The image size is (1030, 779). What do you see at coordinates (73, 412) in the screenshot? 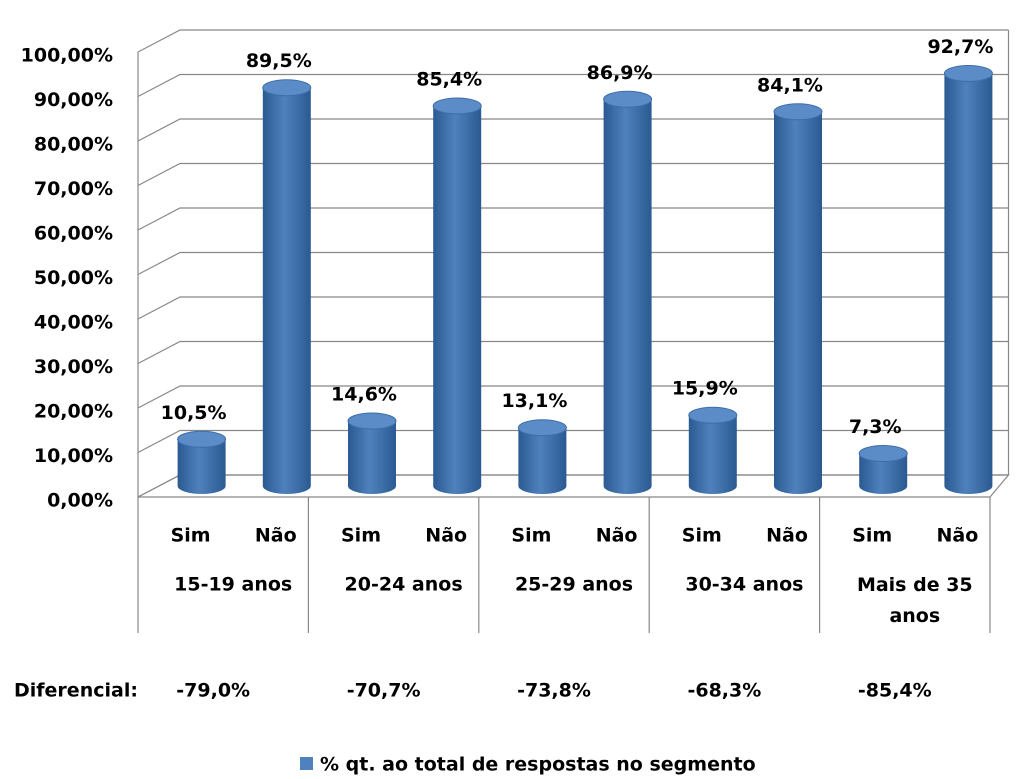
I see `y-tick-label: 20,00%` at bounding box center [73, 412].